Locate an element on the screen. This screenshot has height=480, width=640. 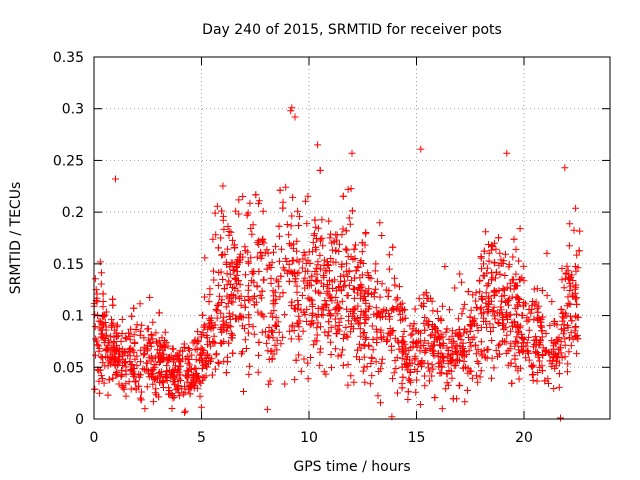
y-axis-label: SRMTID / TECUs is located at coordinates (16, 238).